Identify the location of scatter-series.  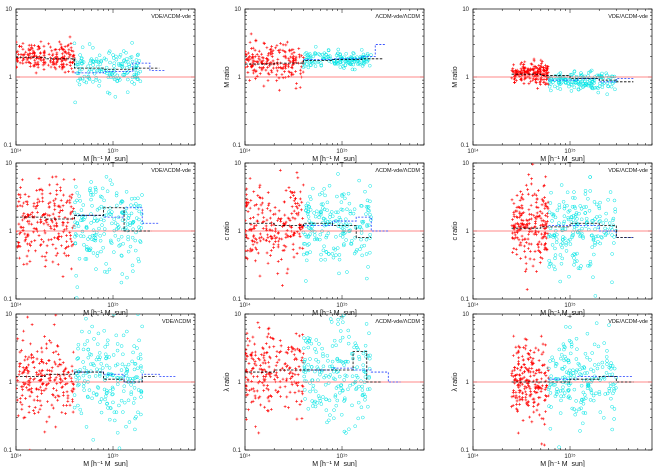
(530, 390).